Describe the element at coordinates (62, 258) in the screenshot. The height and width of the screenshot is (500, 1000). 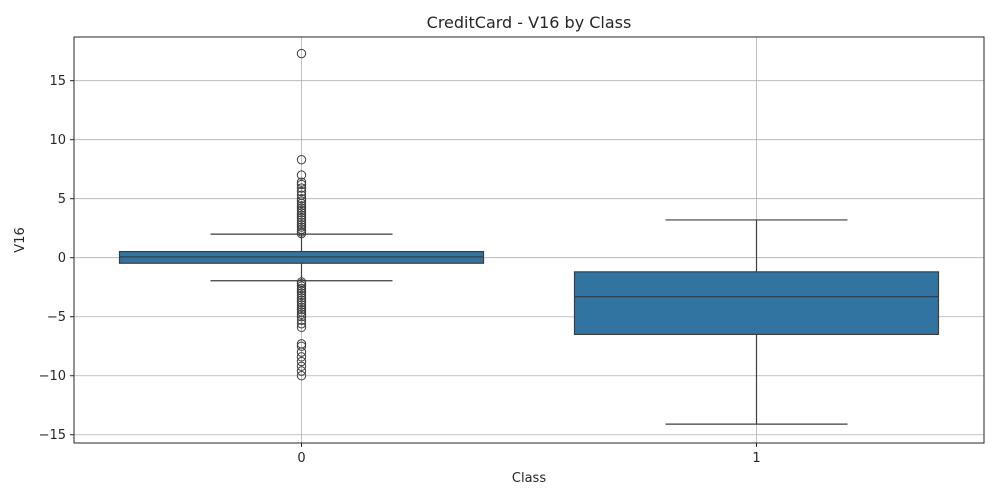
I see `y-tick-label: 0` at that location.